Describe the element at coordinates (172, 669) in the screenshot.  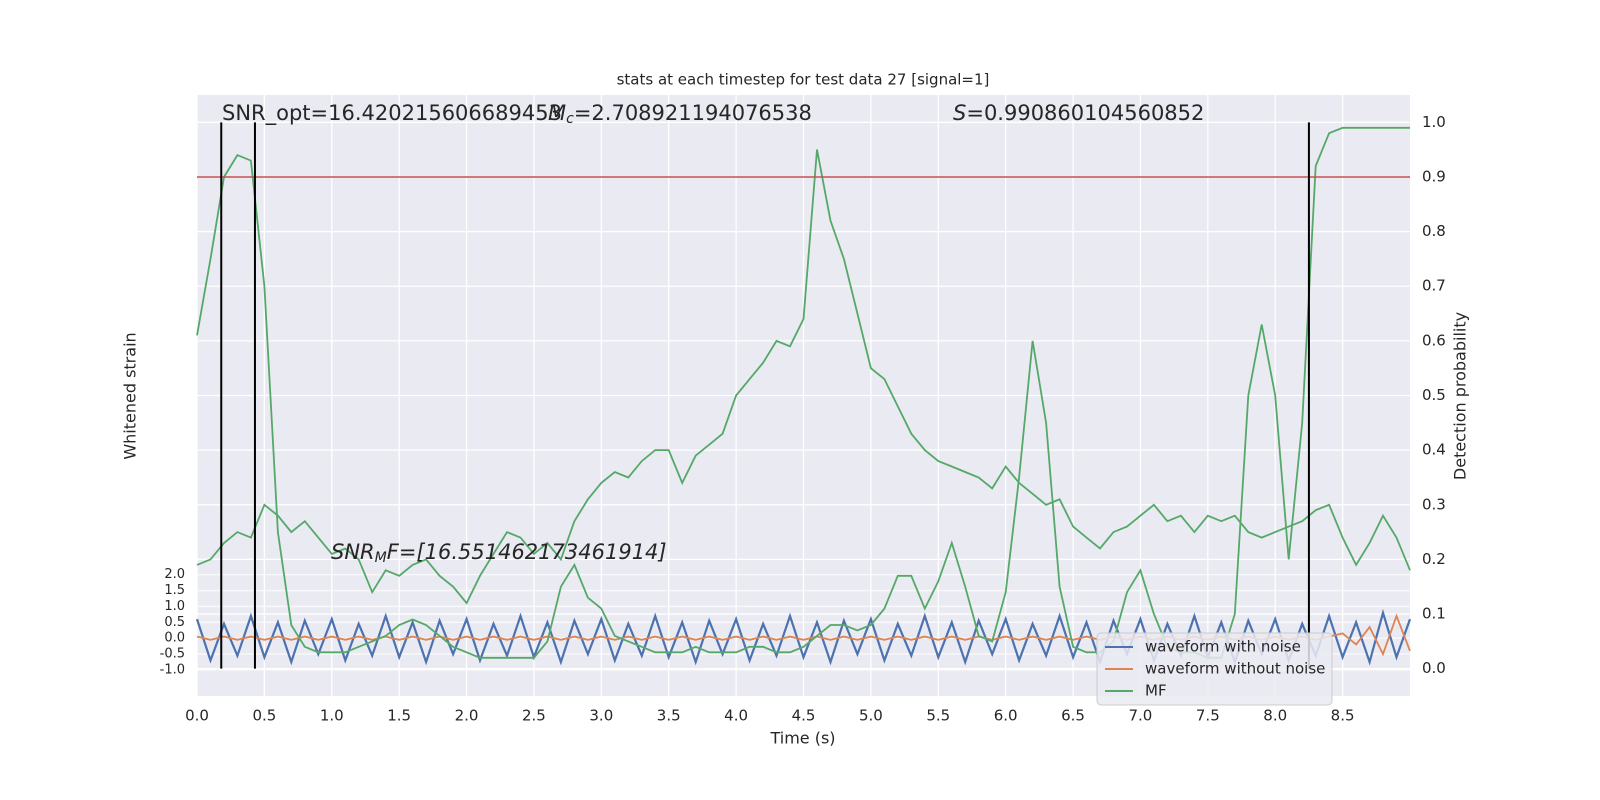
I see `y-tick-label: -1.0` at that location.